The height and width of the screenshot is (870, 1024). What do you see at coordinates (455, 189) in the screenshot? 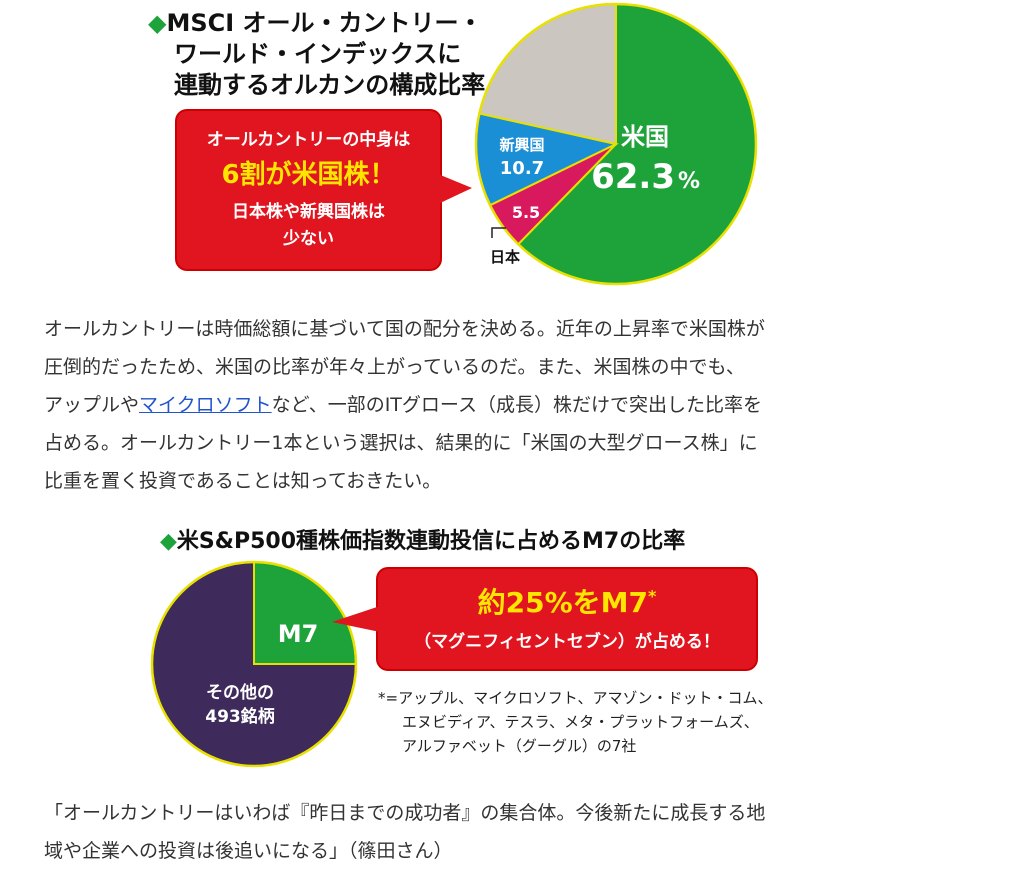
I see `callout1-pointer` at bounding box center [455, 189].